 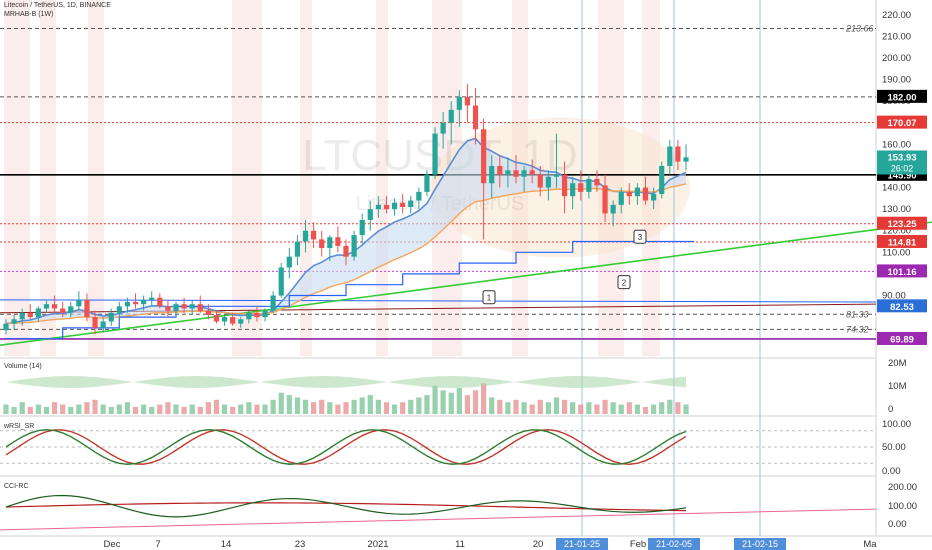 What do you see at coordinates (902, 506) in the screenshot?
I see `cci-tick: 100.00` at bounding box center [902, 506].